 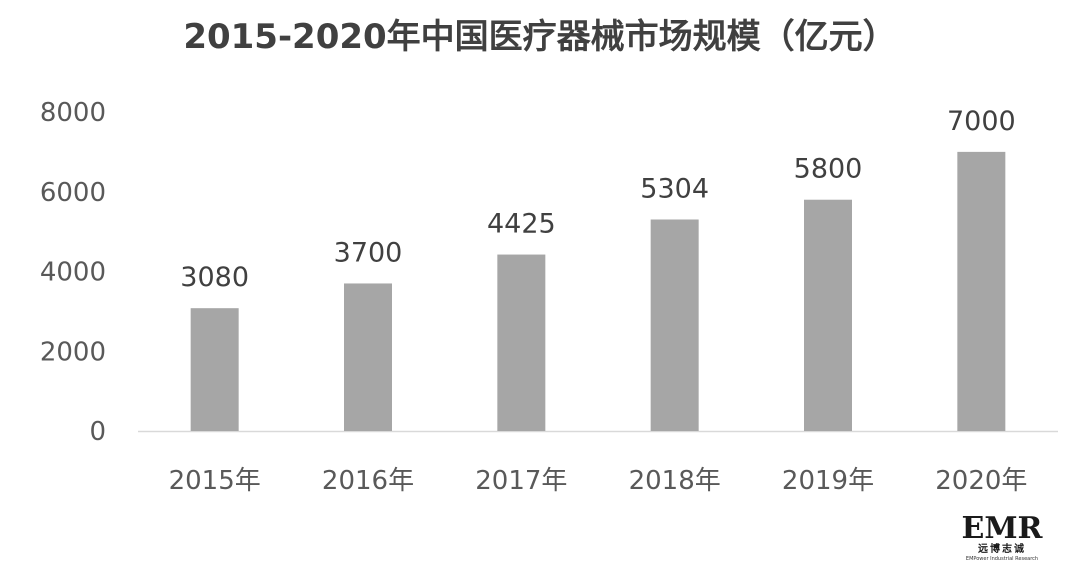 What do you see at coordinates (73, 113) in the screenshot?
I see `y-tick-label: 8000` at bounding box center [73, 113].